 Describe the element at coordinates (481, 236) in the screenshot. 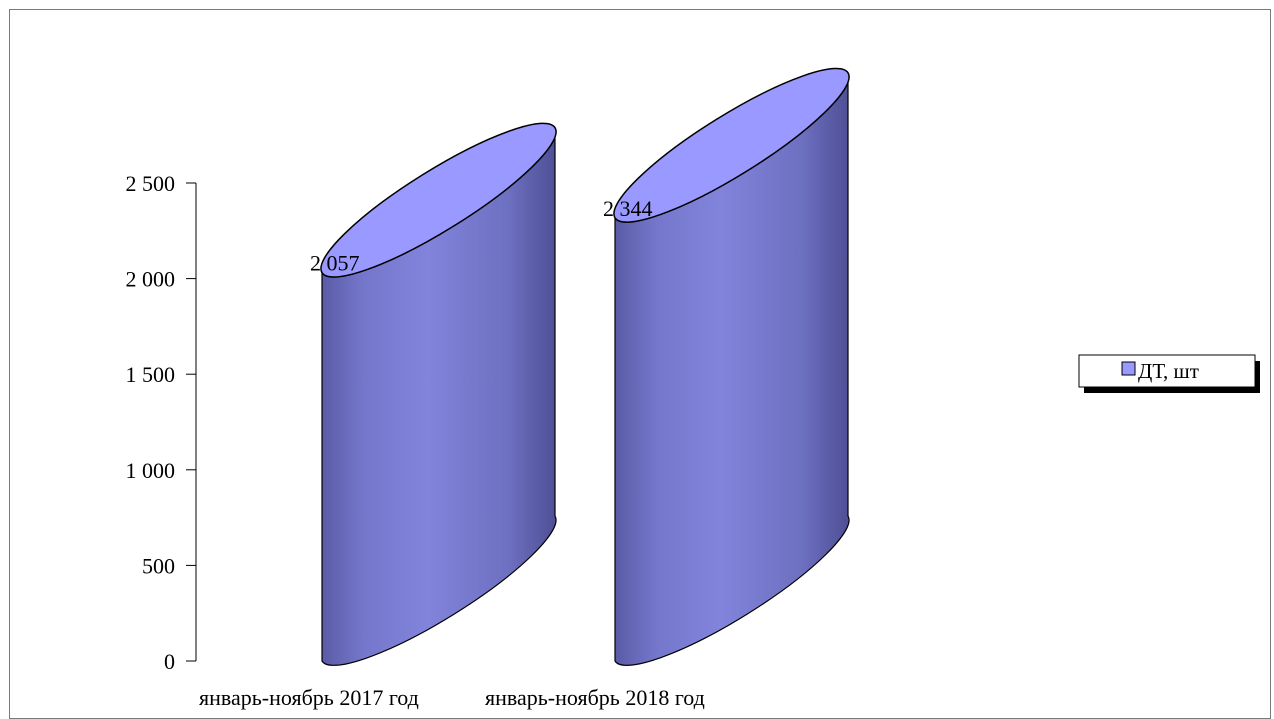

I see `data-labels: 2 057 2 344` at that location.